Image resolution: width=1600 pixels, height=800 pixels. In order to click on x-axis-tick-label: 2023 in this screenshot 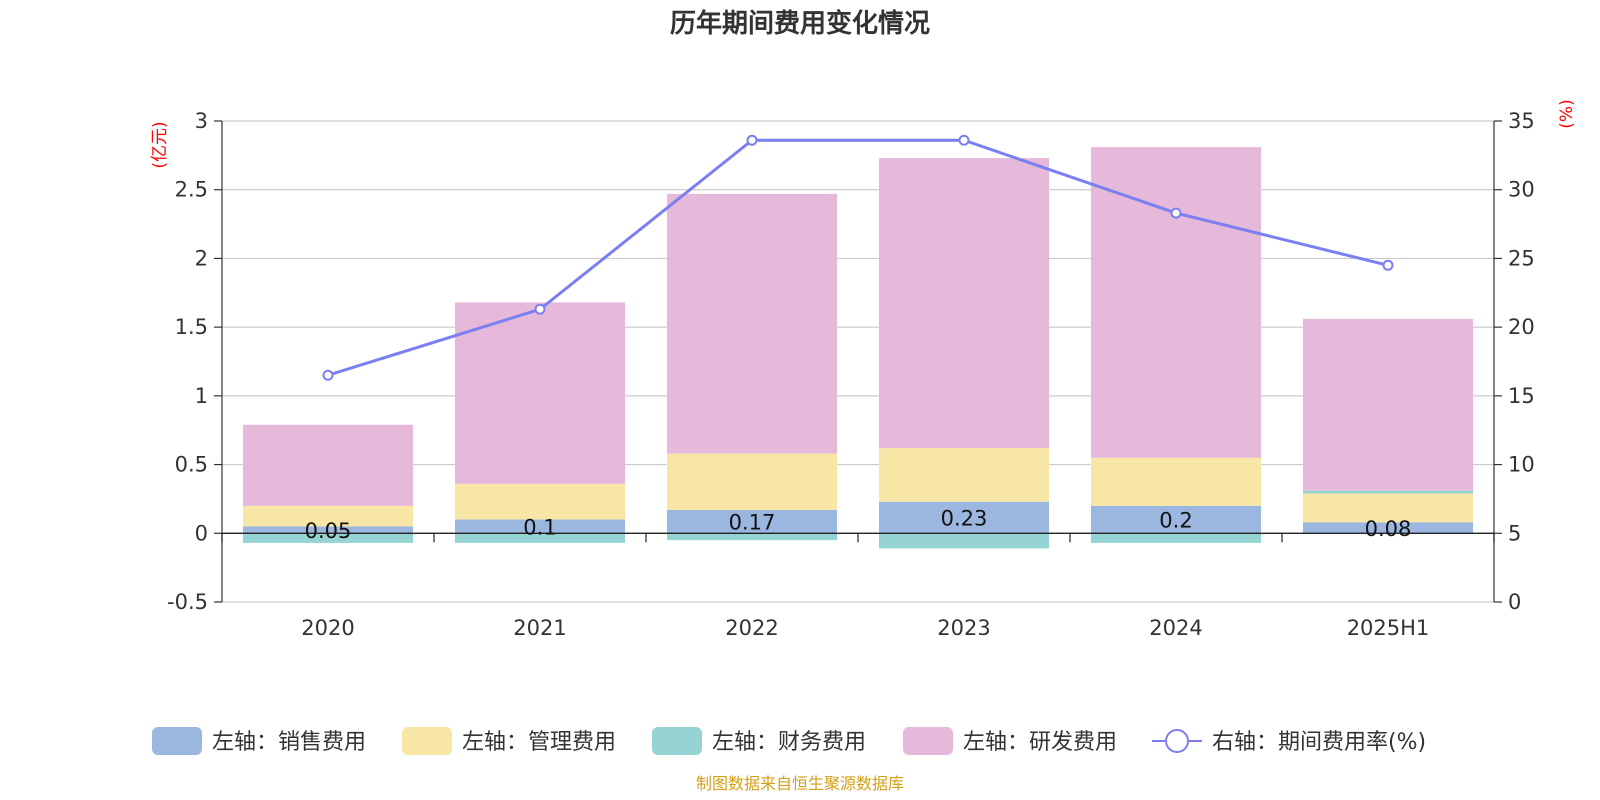, I will do `click(963, 628)`.